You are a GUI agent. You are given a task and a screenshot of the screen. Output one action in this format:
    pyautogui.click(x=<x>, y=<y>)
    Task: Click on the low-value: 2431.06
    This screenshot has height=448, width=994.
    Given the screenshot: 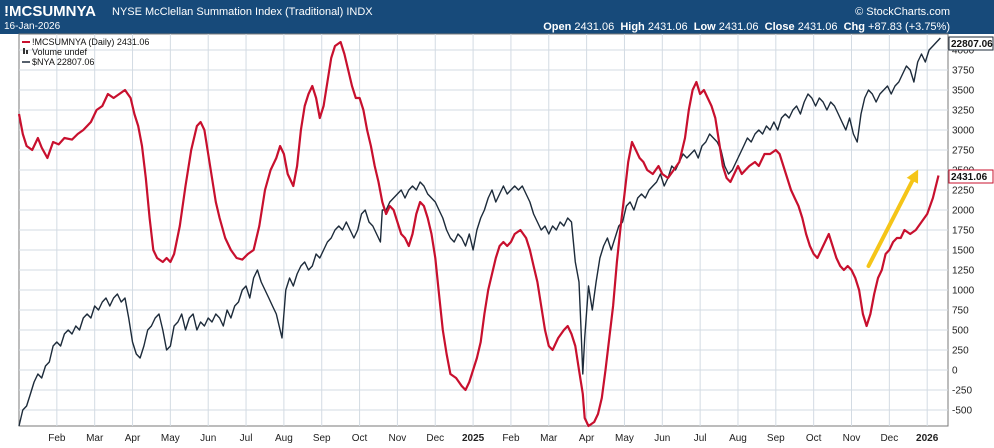 What is the action you would take?
    pyautogui.click(x=738, y=27)
    